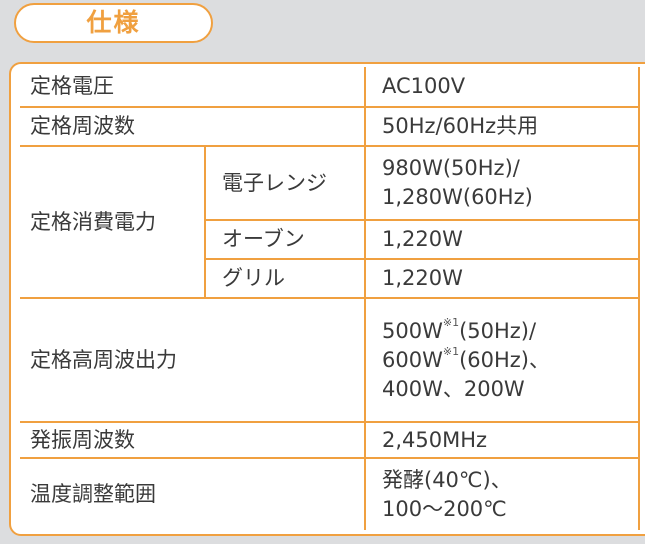  I want to click on row-label: 定格電圧, so click(193, 87).